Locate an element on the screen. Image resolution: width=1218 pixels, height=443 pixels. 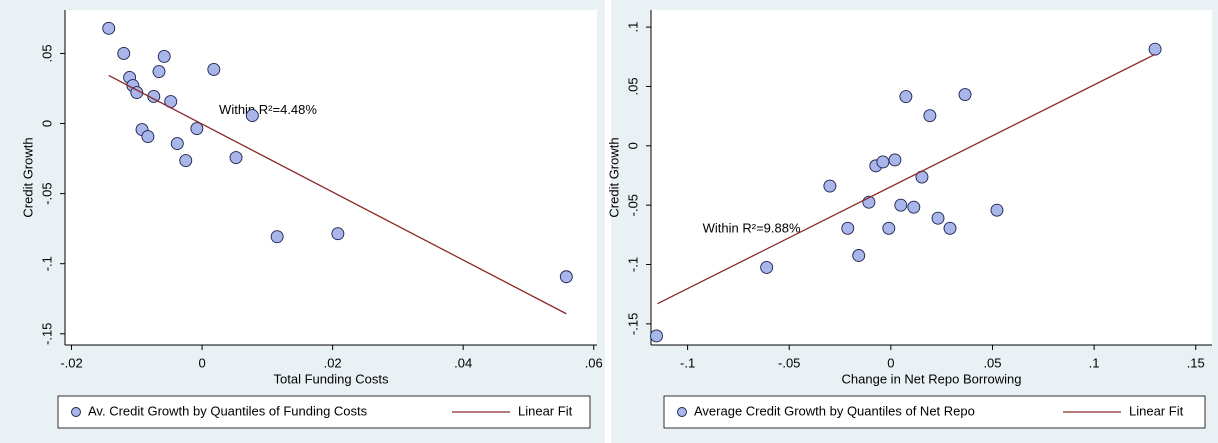
x-tick-label: -.05 is located at coordinates (789, 362).